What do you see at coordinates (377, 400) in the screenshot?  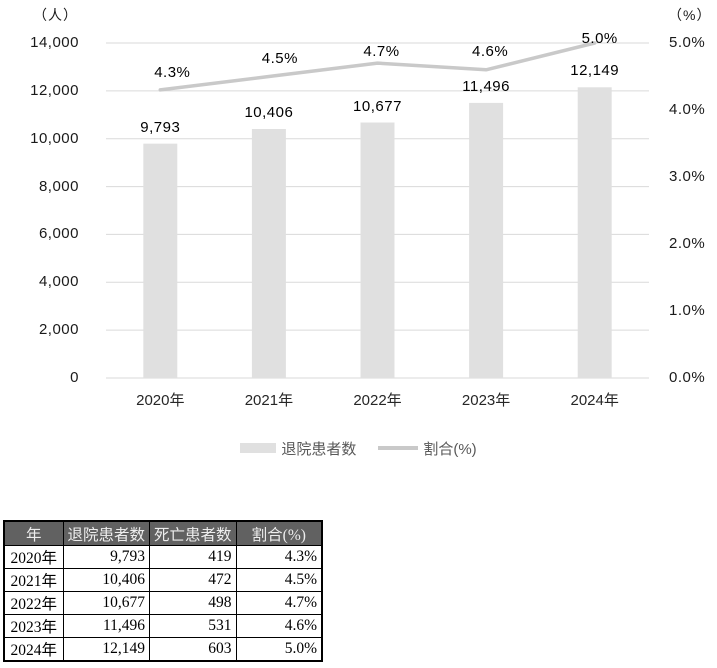 I see `category-label: 2022年` at bounding box center [377, 400].